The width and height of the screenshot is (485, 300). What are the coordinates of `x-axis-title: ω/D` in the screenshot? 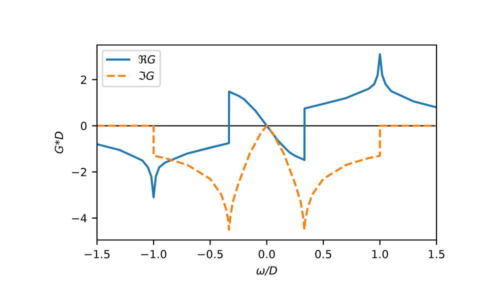 It's located at (267, 271).